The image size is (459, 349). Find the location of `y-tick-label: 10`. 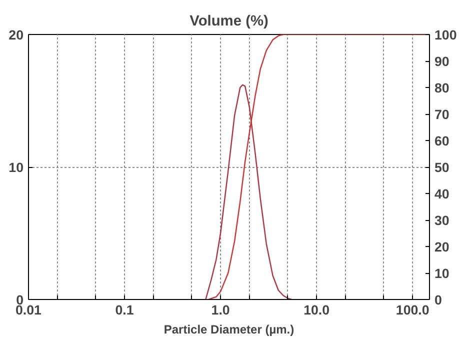

y-tick-label: 10 is located at coordinates (16, 167).